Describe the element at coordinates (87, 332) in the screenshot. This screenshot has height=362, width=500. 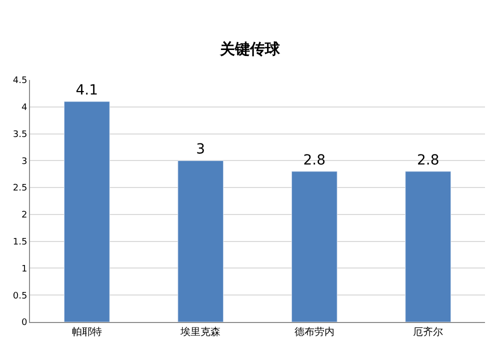
I see `x-tick-label: 帕耶特` at that location.